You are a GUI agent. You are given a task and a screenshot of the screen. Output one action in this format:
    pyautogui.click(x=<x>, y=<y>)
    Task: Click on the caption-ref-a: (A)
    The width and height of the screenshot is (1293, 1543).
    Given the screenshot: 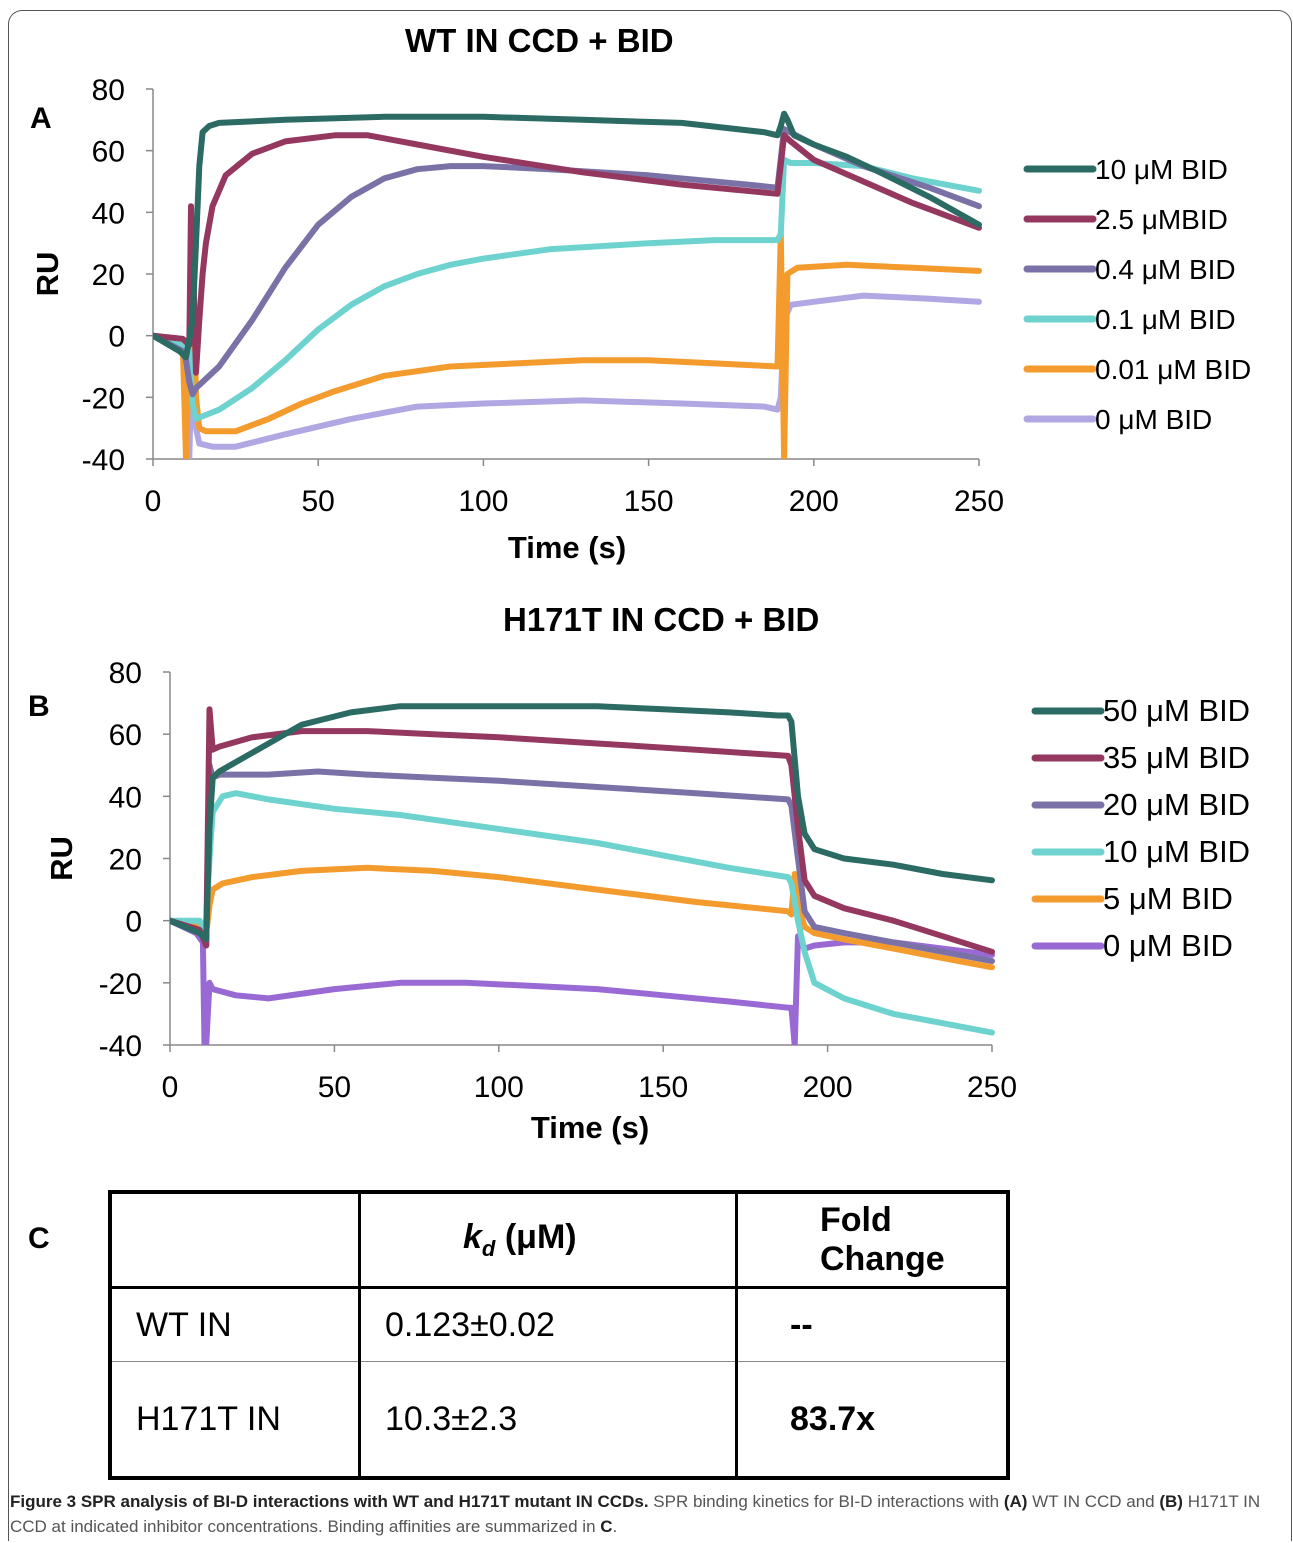 What is the action you would take?
    pyautogui.click(x=1015, y=1501)
    